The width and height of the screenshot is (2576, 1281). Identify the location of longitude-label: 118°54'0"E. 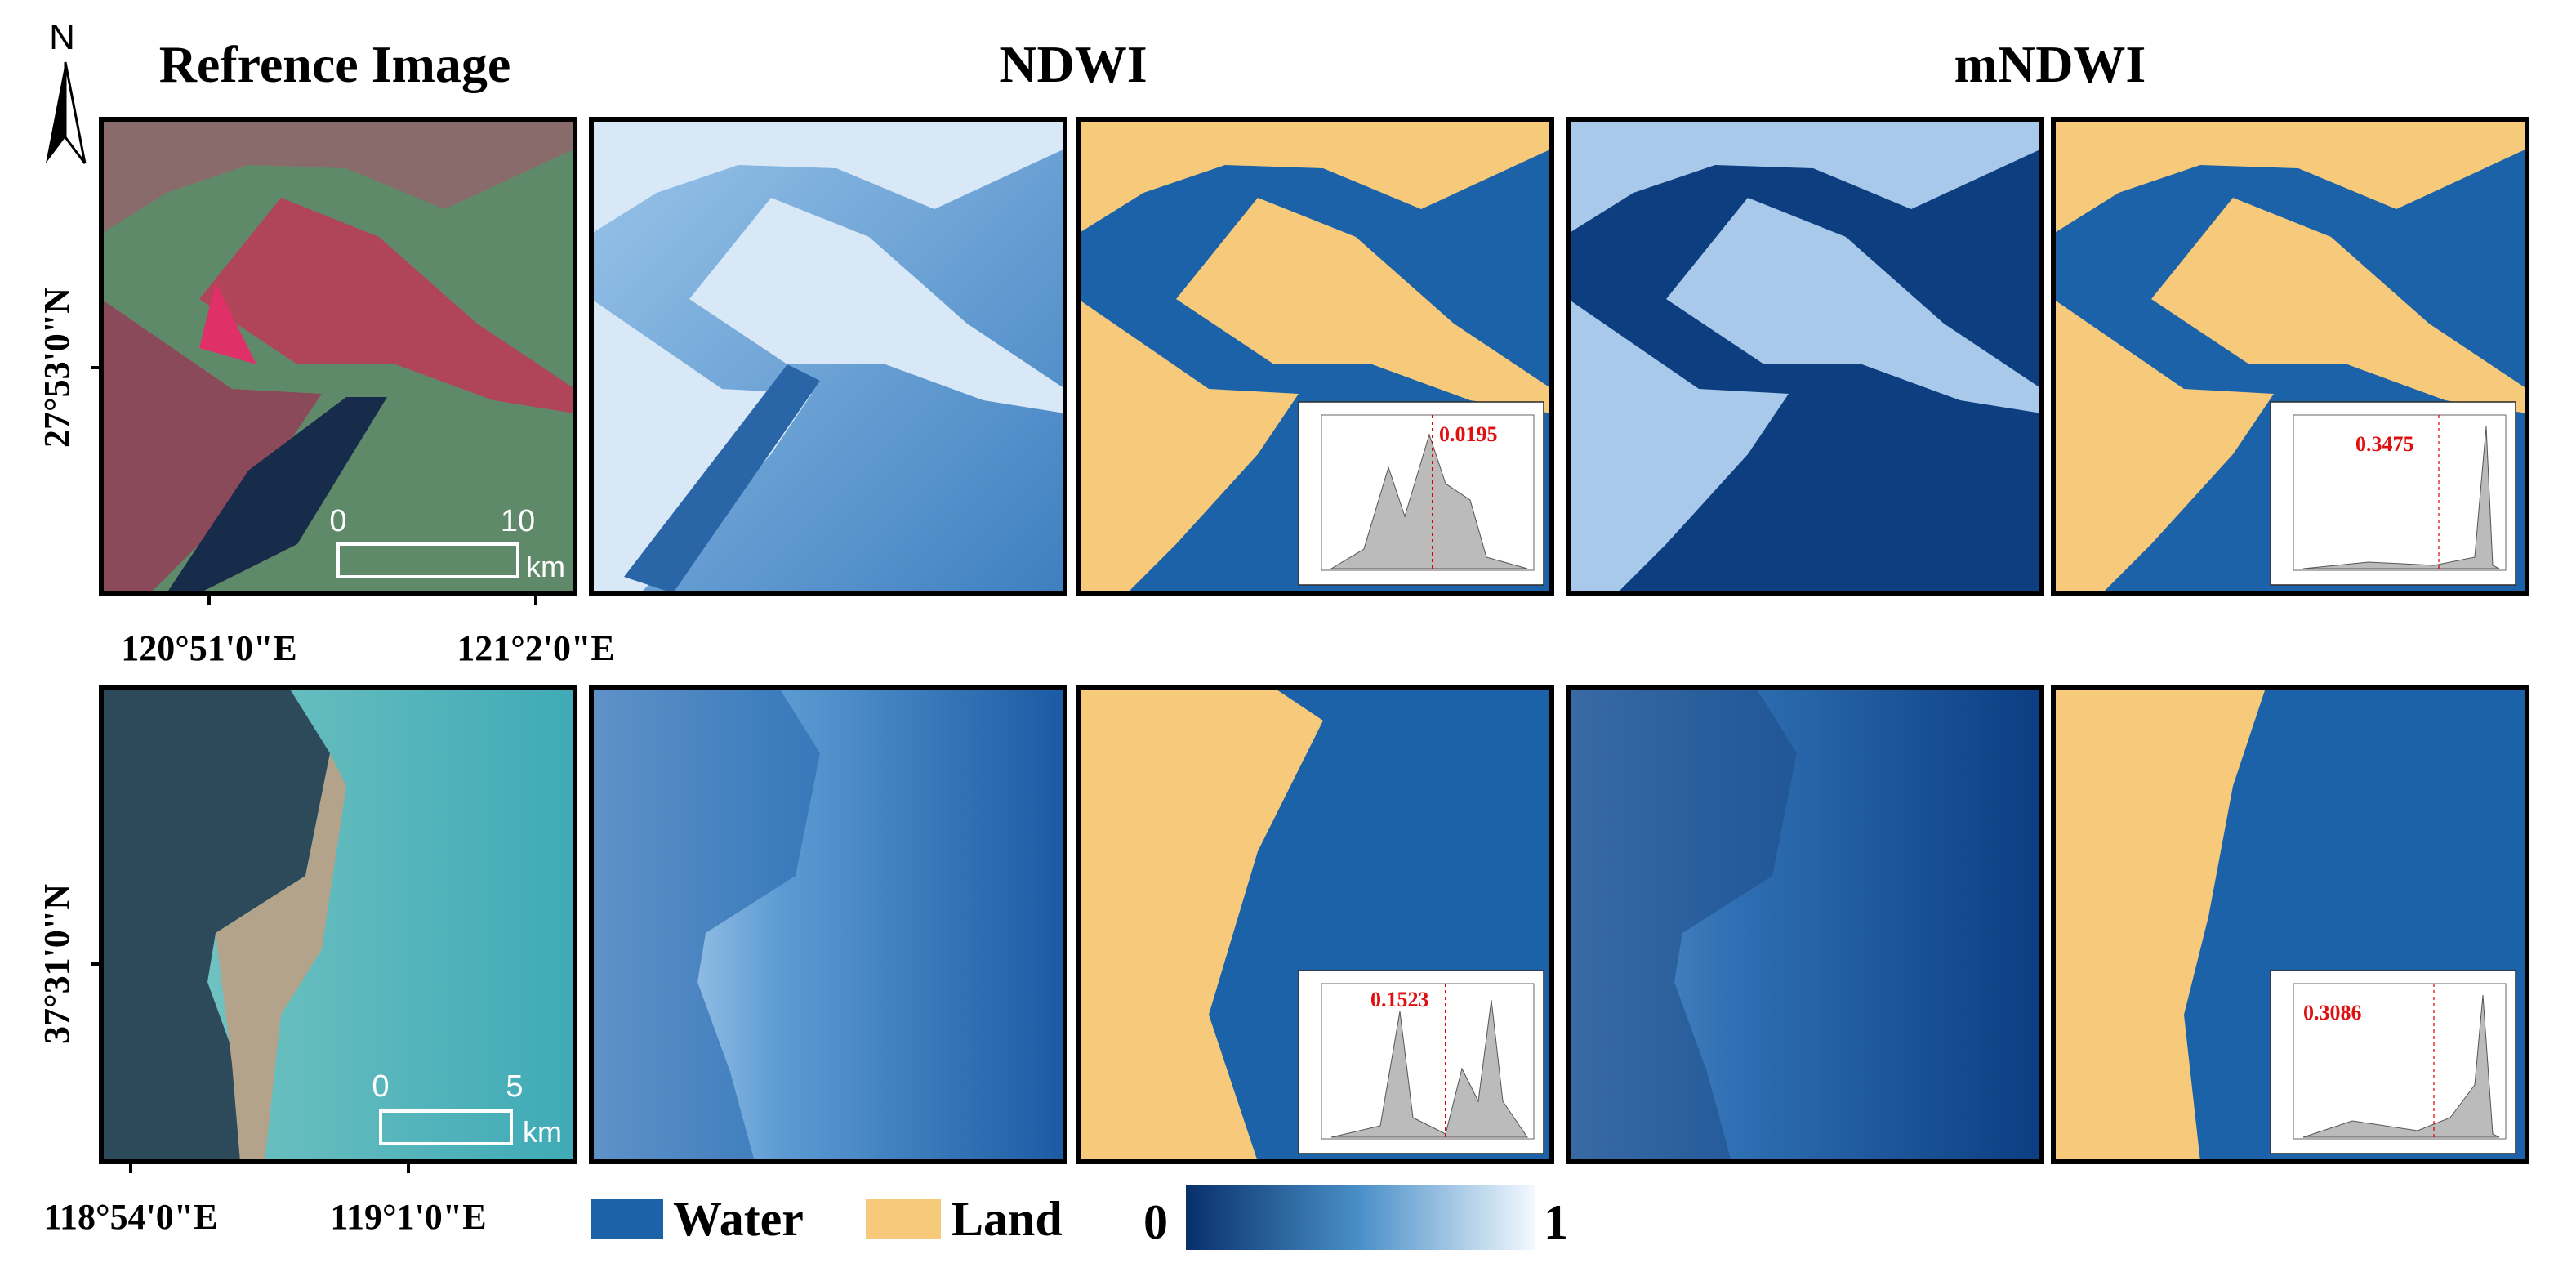
(130, 1217).